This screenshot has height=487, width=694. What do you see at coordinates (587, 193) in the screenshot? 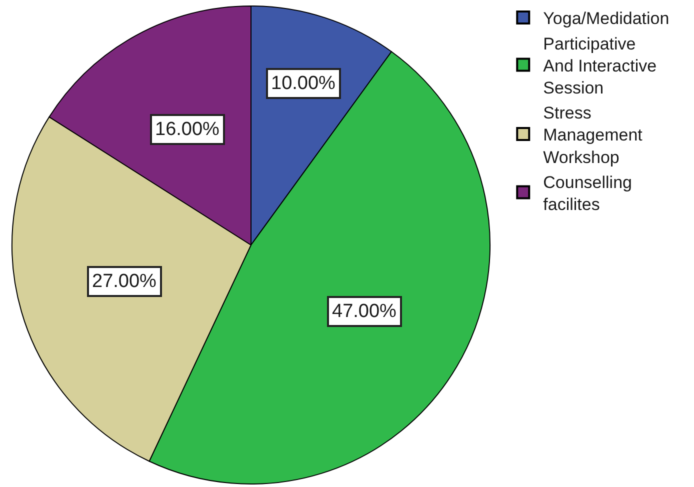
I see `legend-label: Counselling facilites` at bounding box center [587, 193].